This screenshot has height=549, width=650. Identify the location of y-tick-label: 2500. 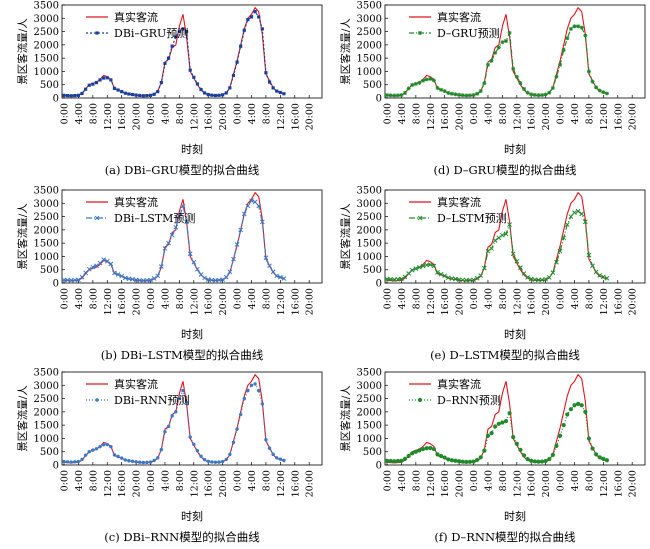
(46, 217).